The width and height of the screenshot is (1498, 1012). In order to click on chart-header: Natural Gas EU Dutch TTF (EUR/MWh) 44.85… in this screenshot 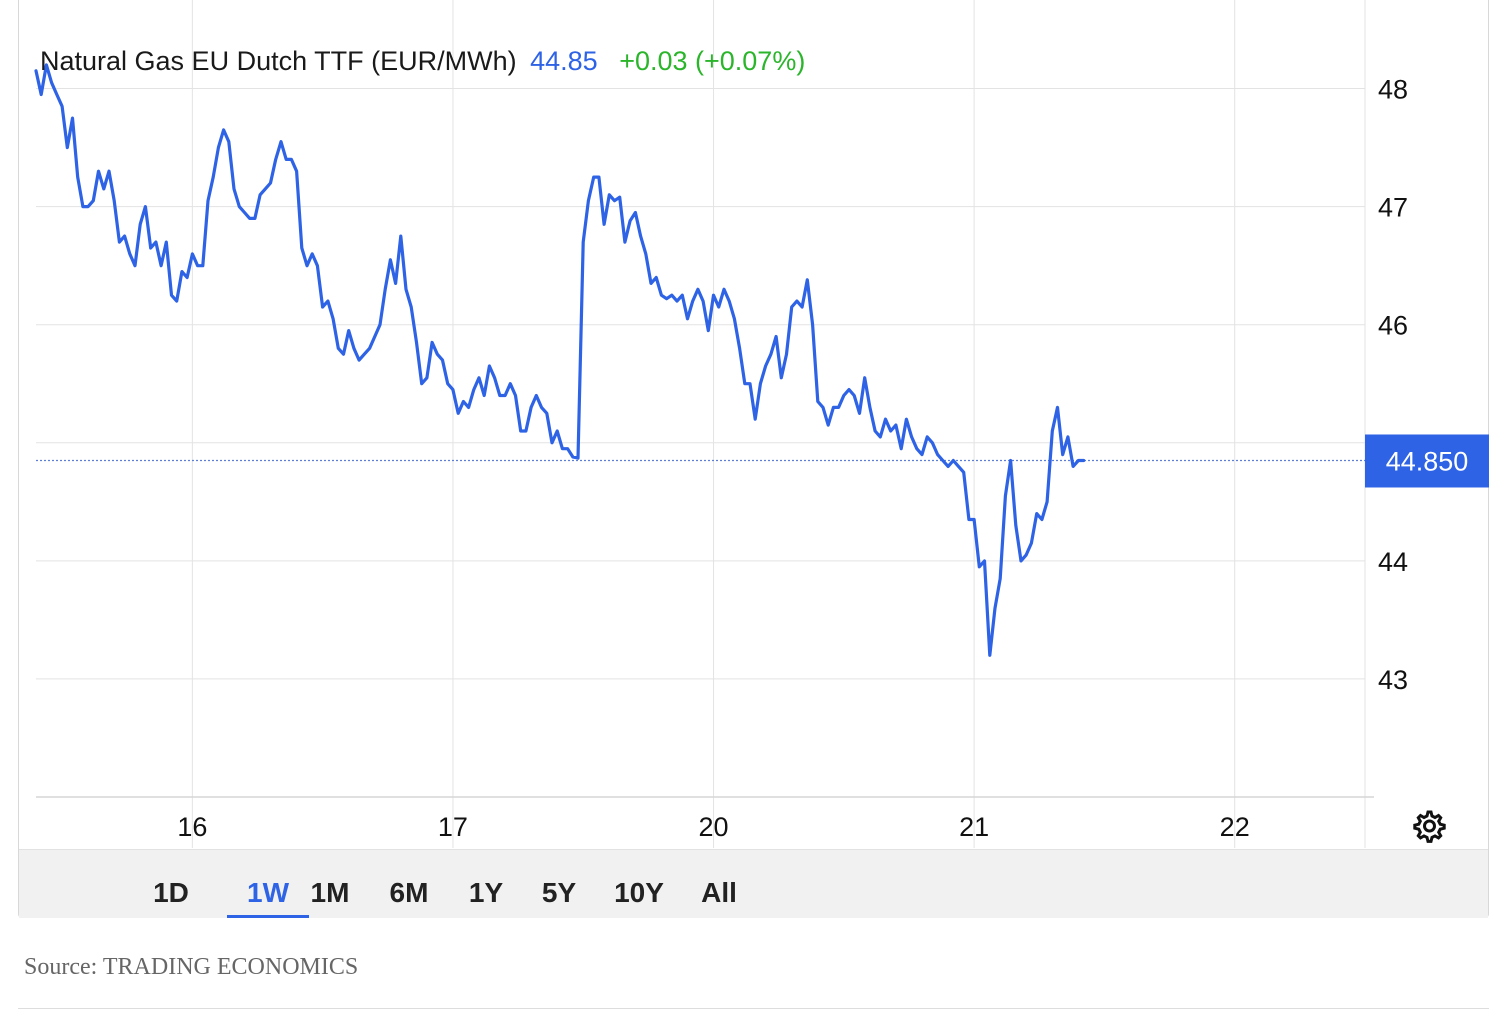, I will do `click(425, 61)`.